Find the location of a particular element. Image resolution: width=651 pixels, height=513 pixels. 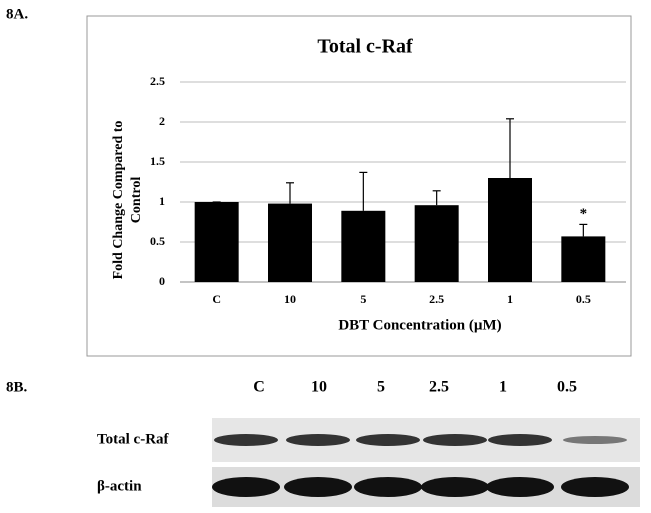

lane-label: 1 is located at coordinates (503, 387).